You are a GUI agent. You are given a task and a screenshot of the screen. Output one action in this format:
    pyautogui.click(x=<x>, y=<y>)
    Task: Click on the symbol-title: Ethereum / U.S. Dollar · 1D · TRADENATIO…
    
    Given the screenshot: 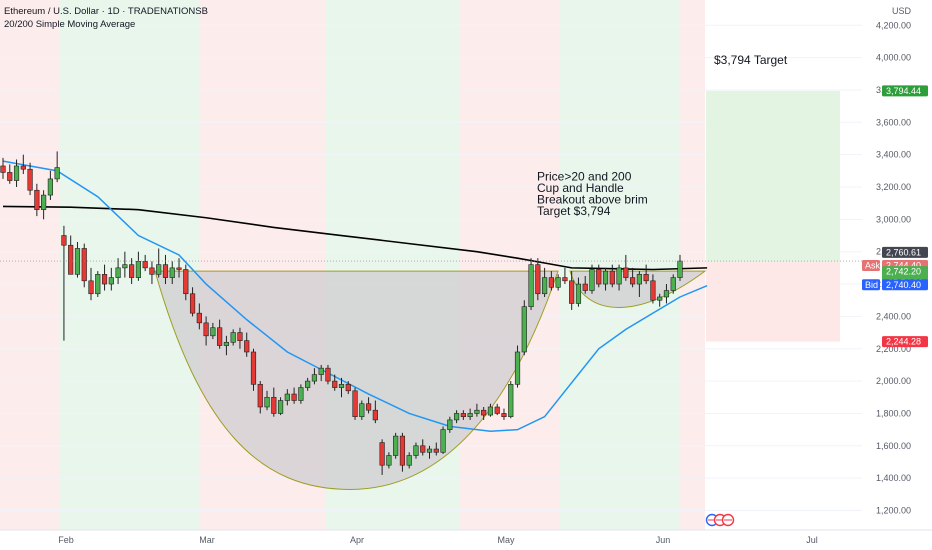 What is the action you would take?
    pyautogui.click(x=106, y=11)
    